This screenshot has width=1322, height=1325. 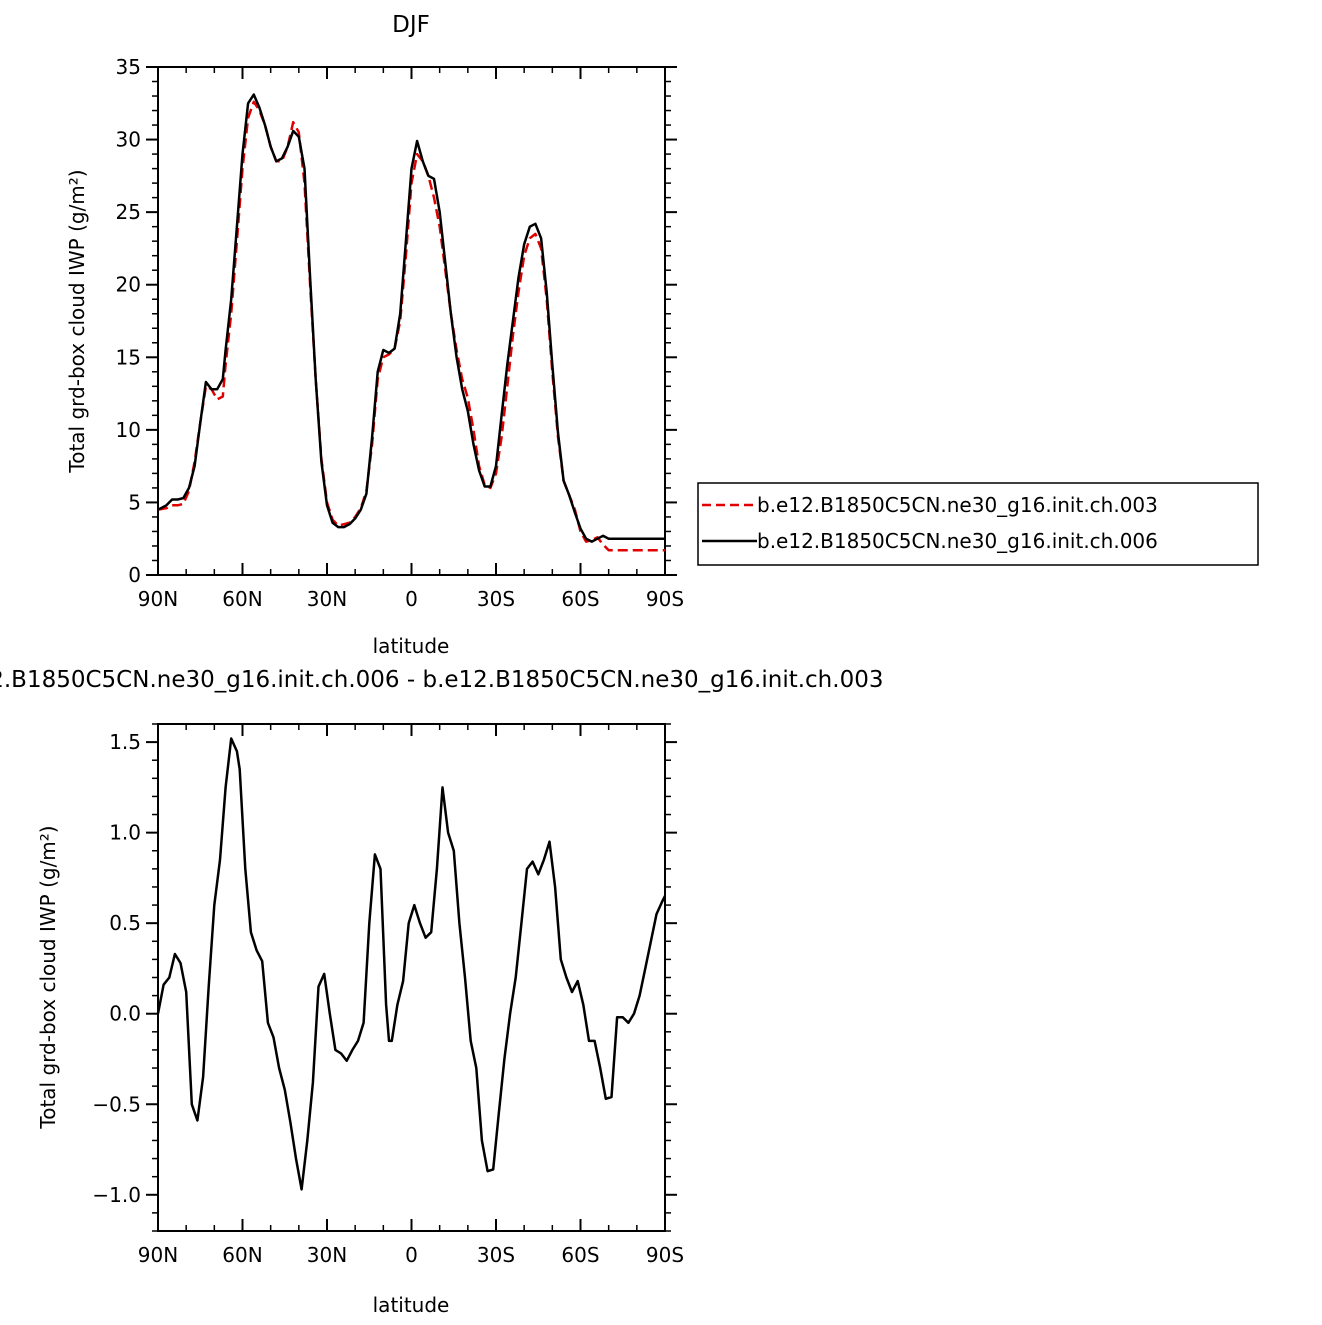 I want to click on y-tick-label: 0.0, so click(x=125, y=1014).